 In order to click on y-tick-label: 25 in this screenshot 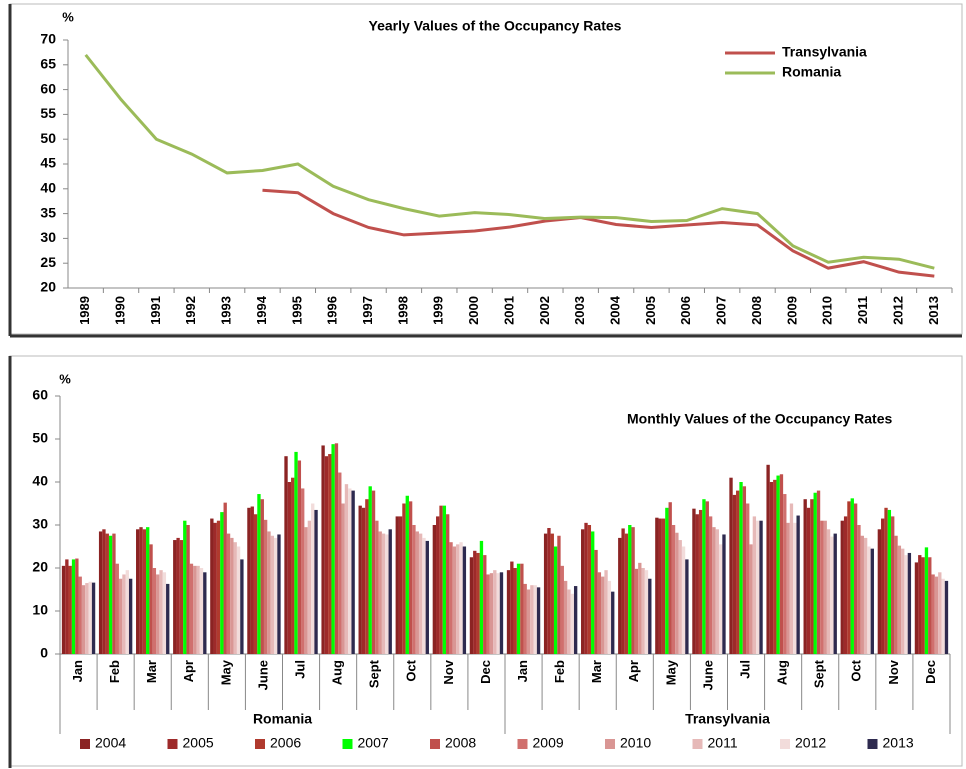, I will do `click(48, 262)`.